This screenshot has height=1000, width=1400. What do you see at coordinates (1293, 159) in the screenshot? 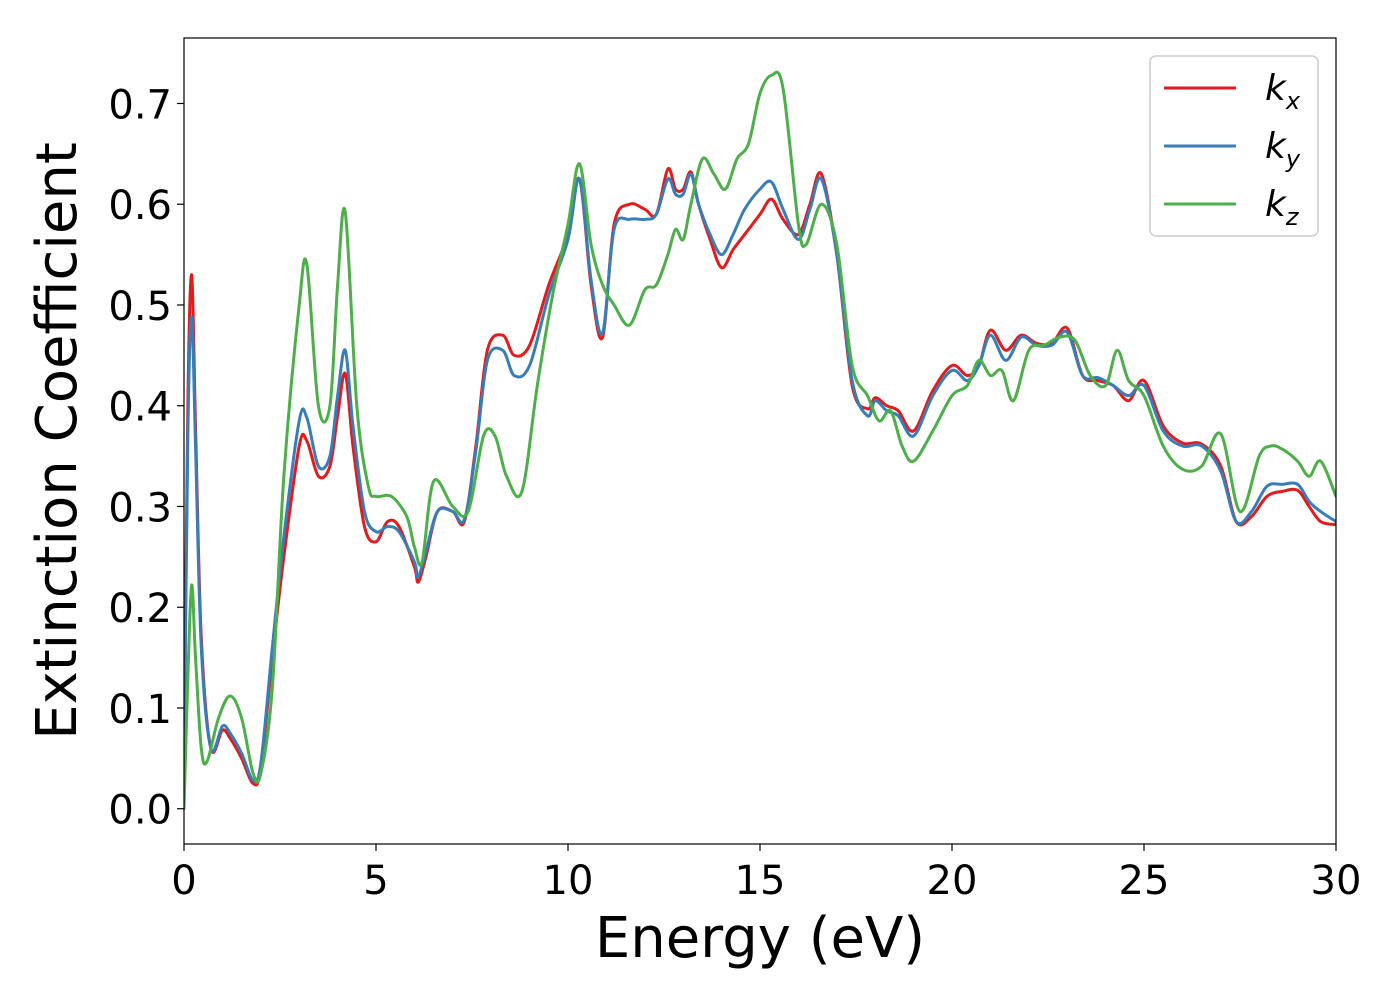
I see `legend-label-subscript: y` at bounding box center [1293, 159].